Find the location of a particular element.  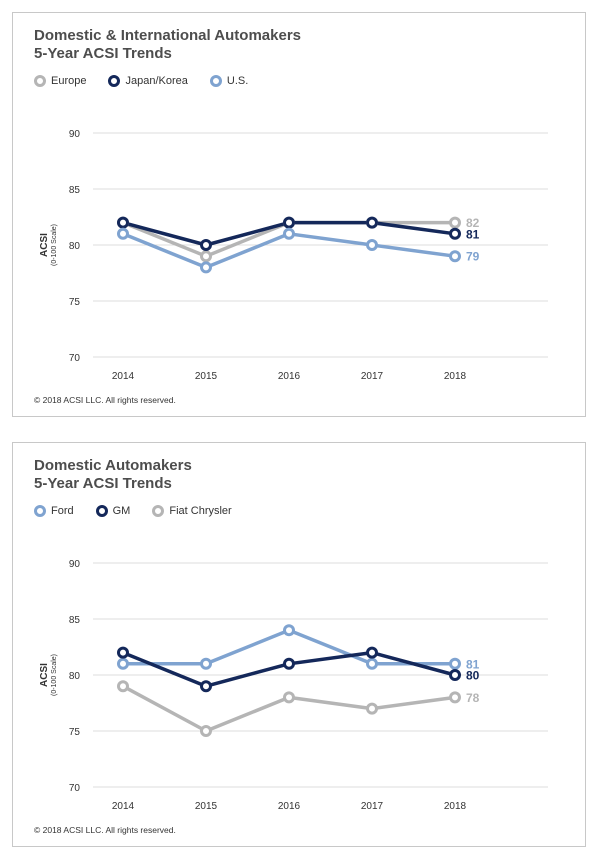

legend-label-us: U.S. is located at coordinates (237, 81).